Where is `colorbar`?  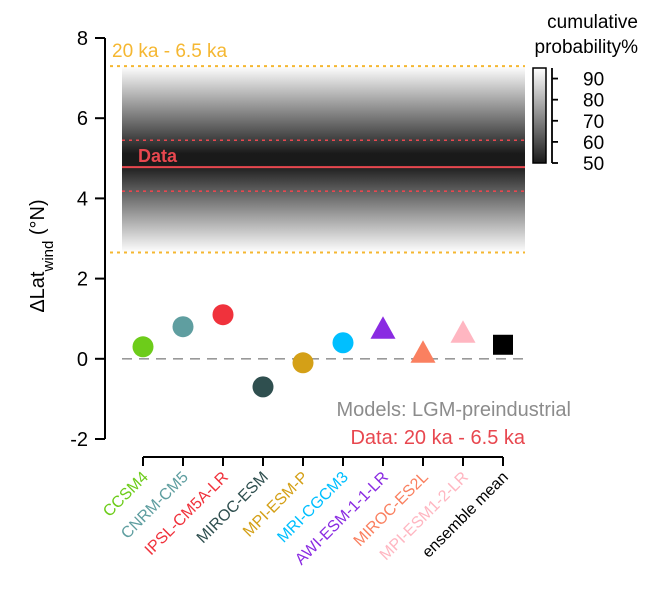 colorbar is located at coordinates (539, 115).